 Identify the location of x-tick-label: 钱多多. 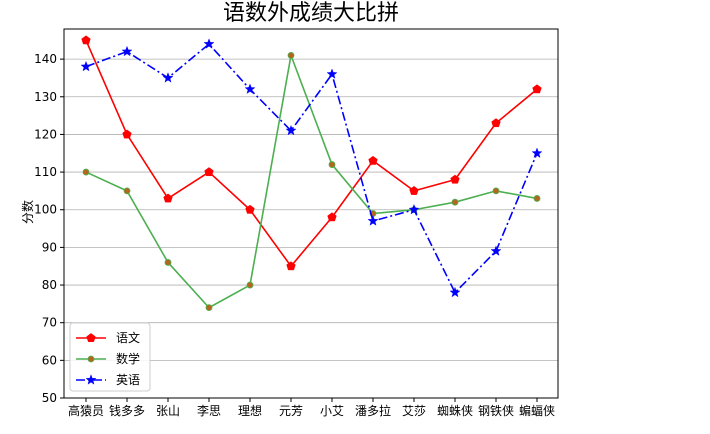
(127, 410).